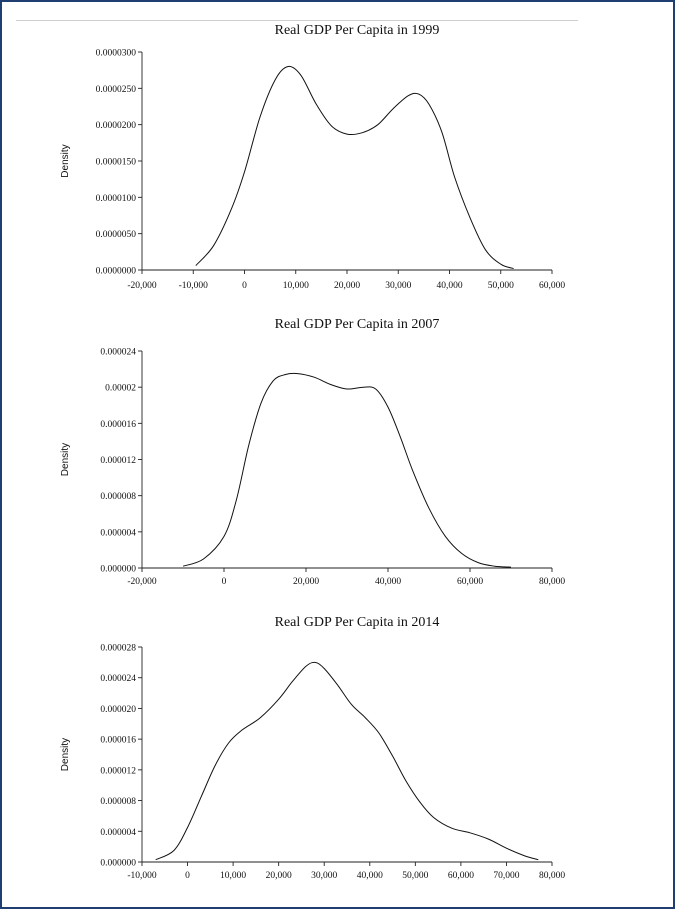 The image size is (675, 909). Describe the element at coordinates (116, 199) in the screenshot. I see `y-tick-label: 0.0000100` at that location.